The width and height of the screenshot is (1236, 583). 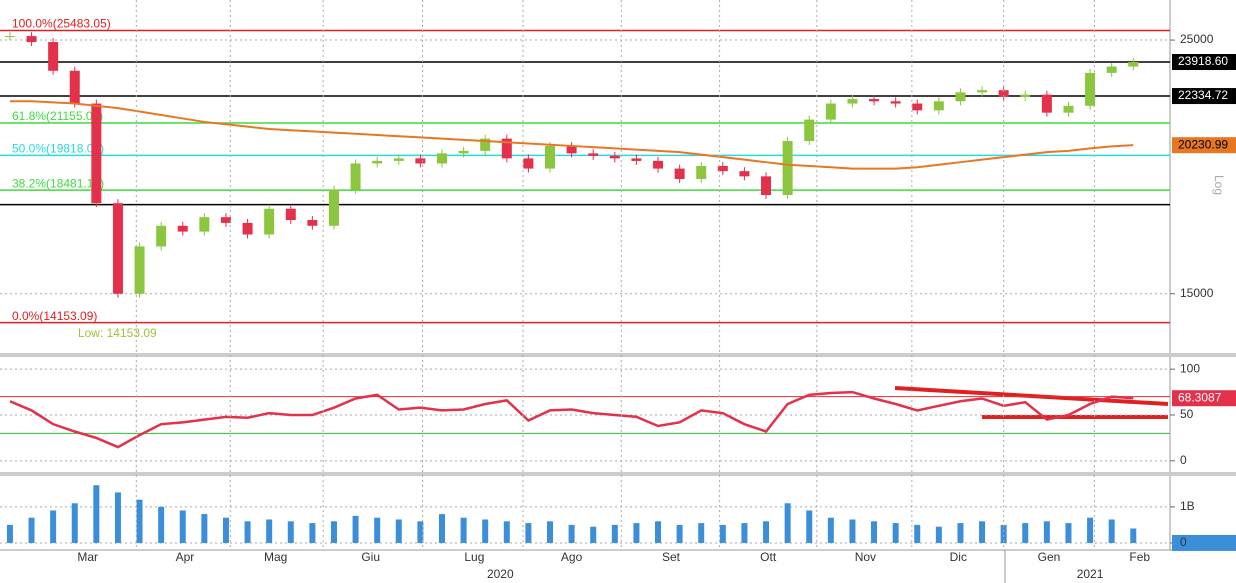 I want to click on trend-line, so click(x=1031, y=396).